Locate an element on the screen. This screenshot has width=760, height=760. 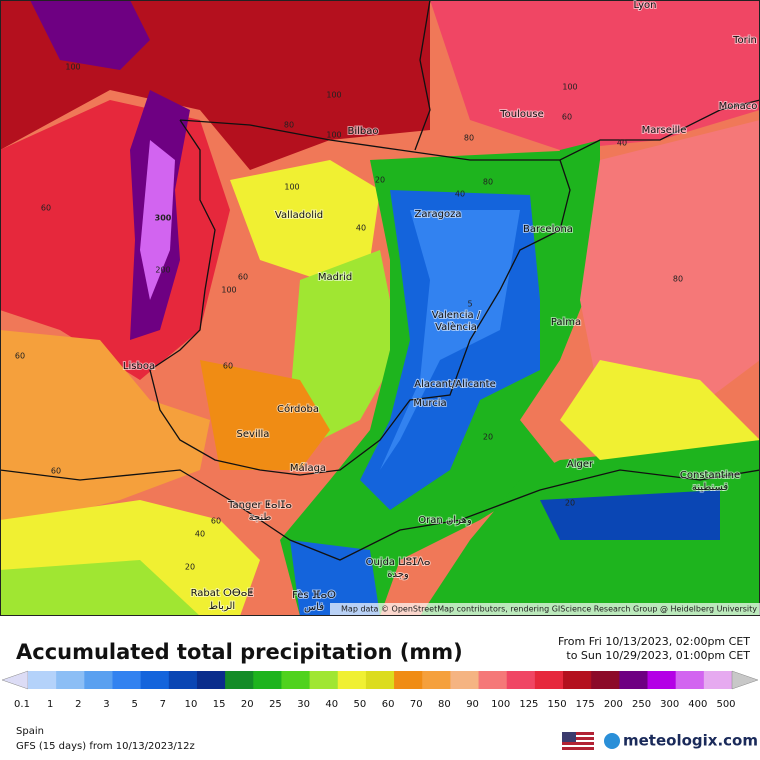
city-label: Valladolid is located at coordinates (299, 215).